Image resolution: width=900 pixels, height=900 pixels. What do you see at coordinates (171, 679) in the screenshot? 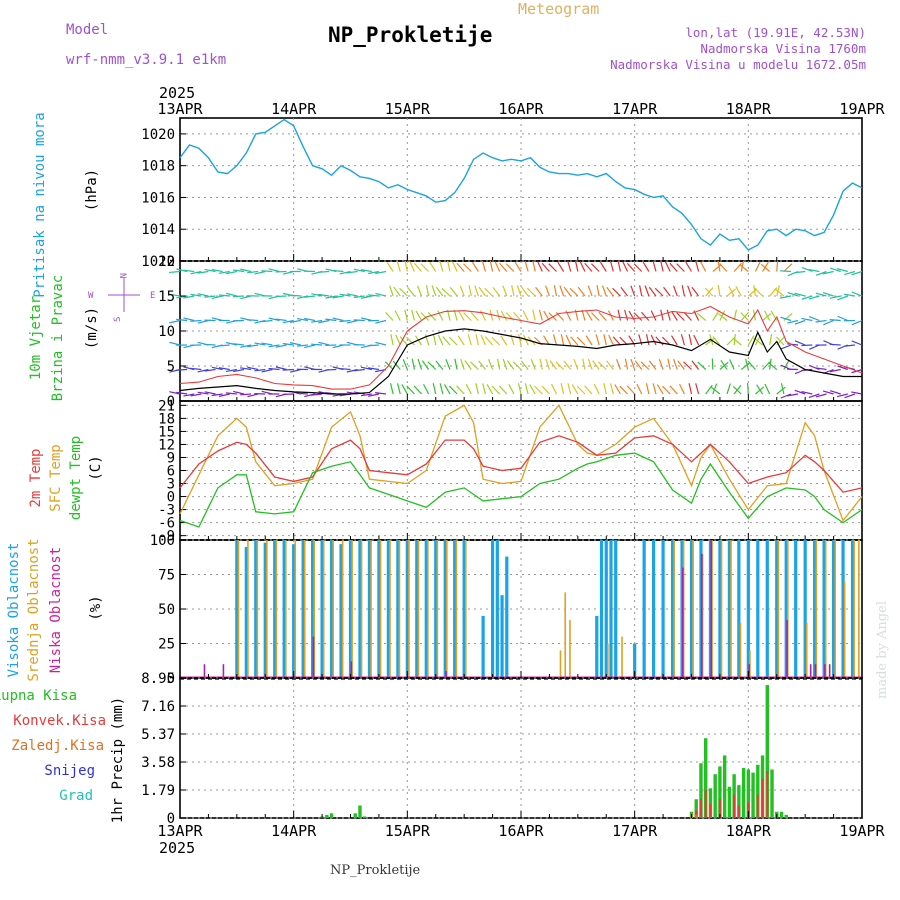
I see `clouds-tick-label: 0` at bounding box center [171, 679].